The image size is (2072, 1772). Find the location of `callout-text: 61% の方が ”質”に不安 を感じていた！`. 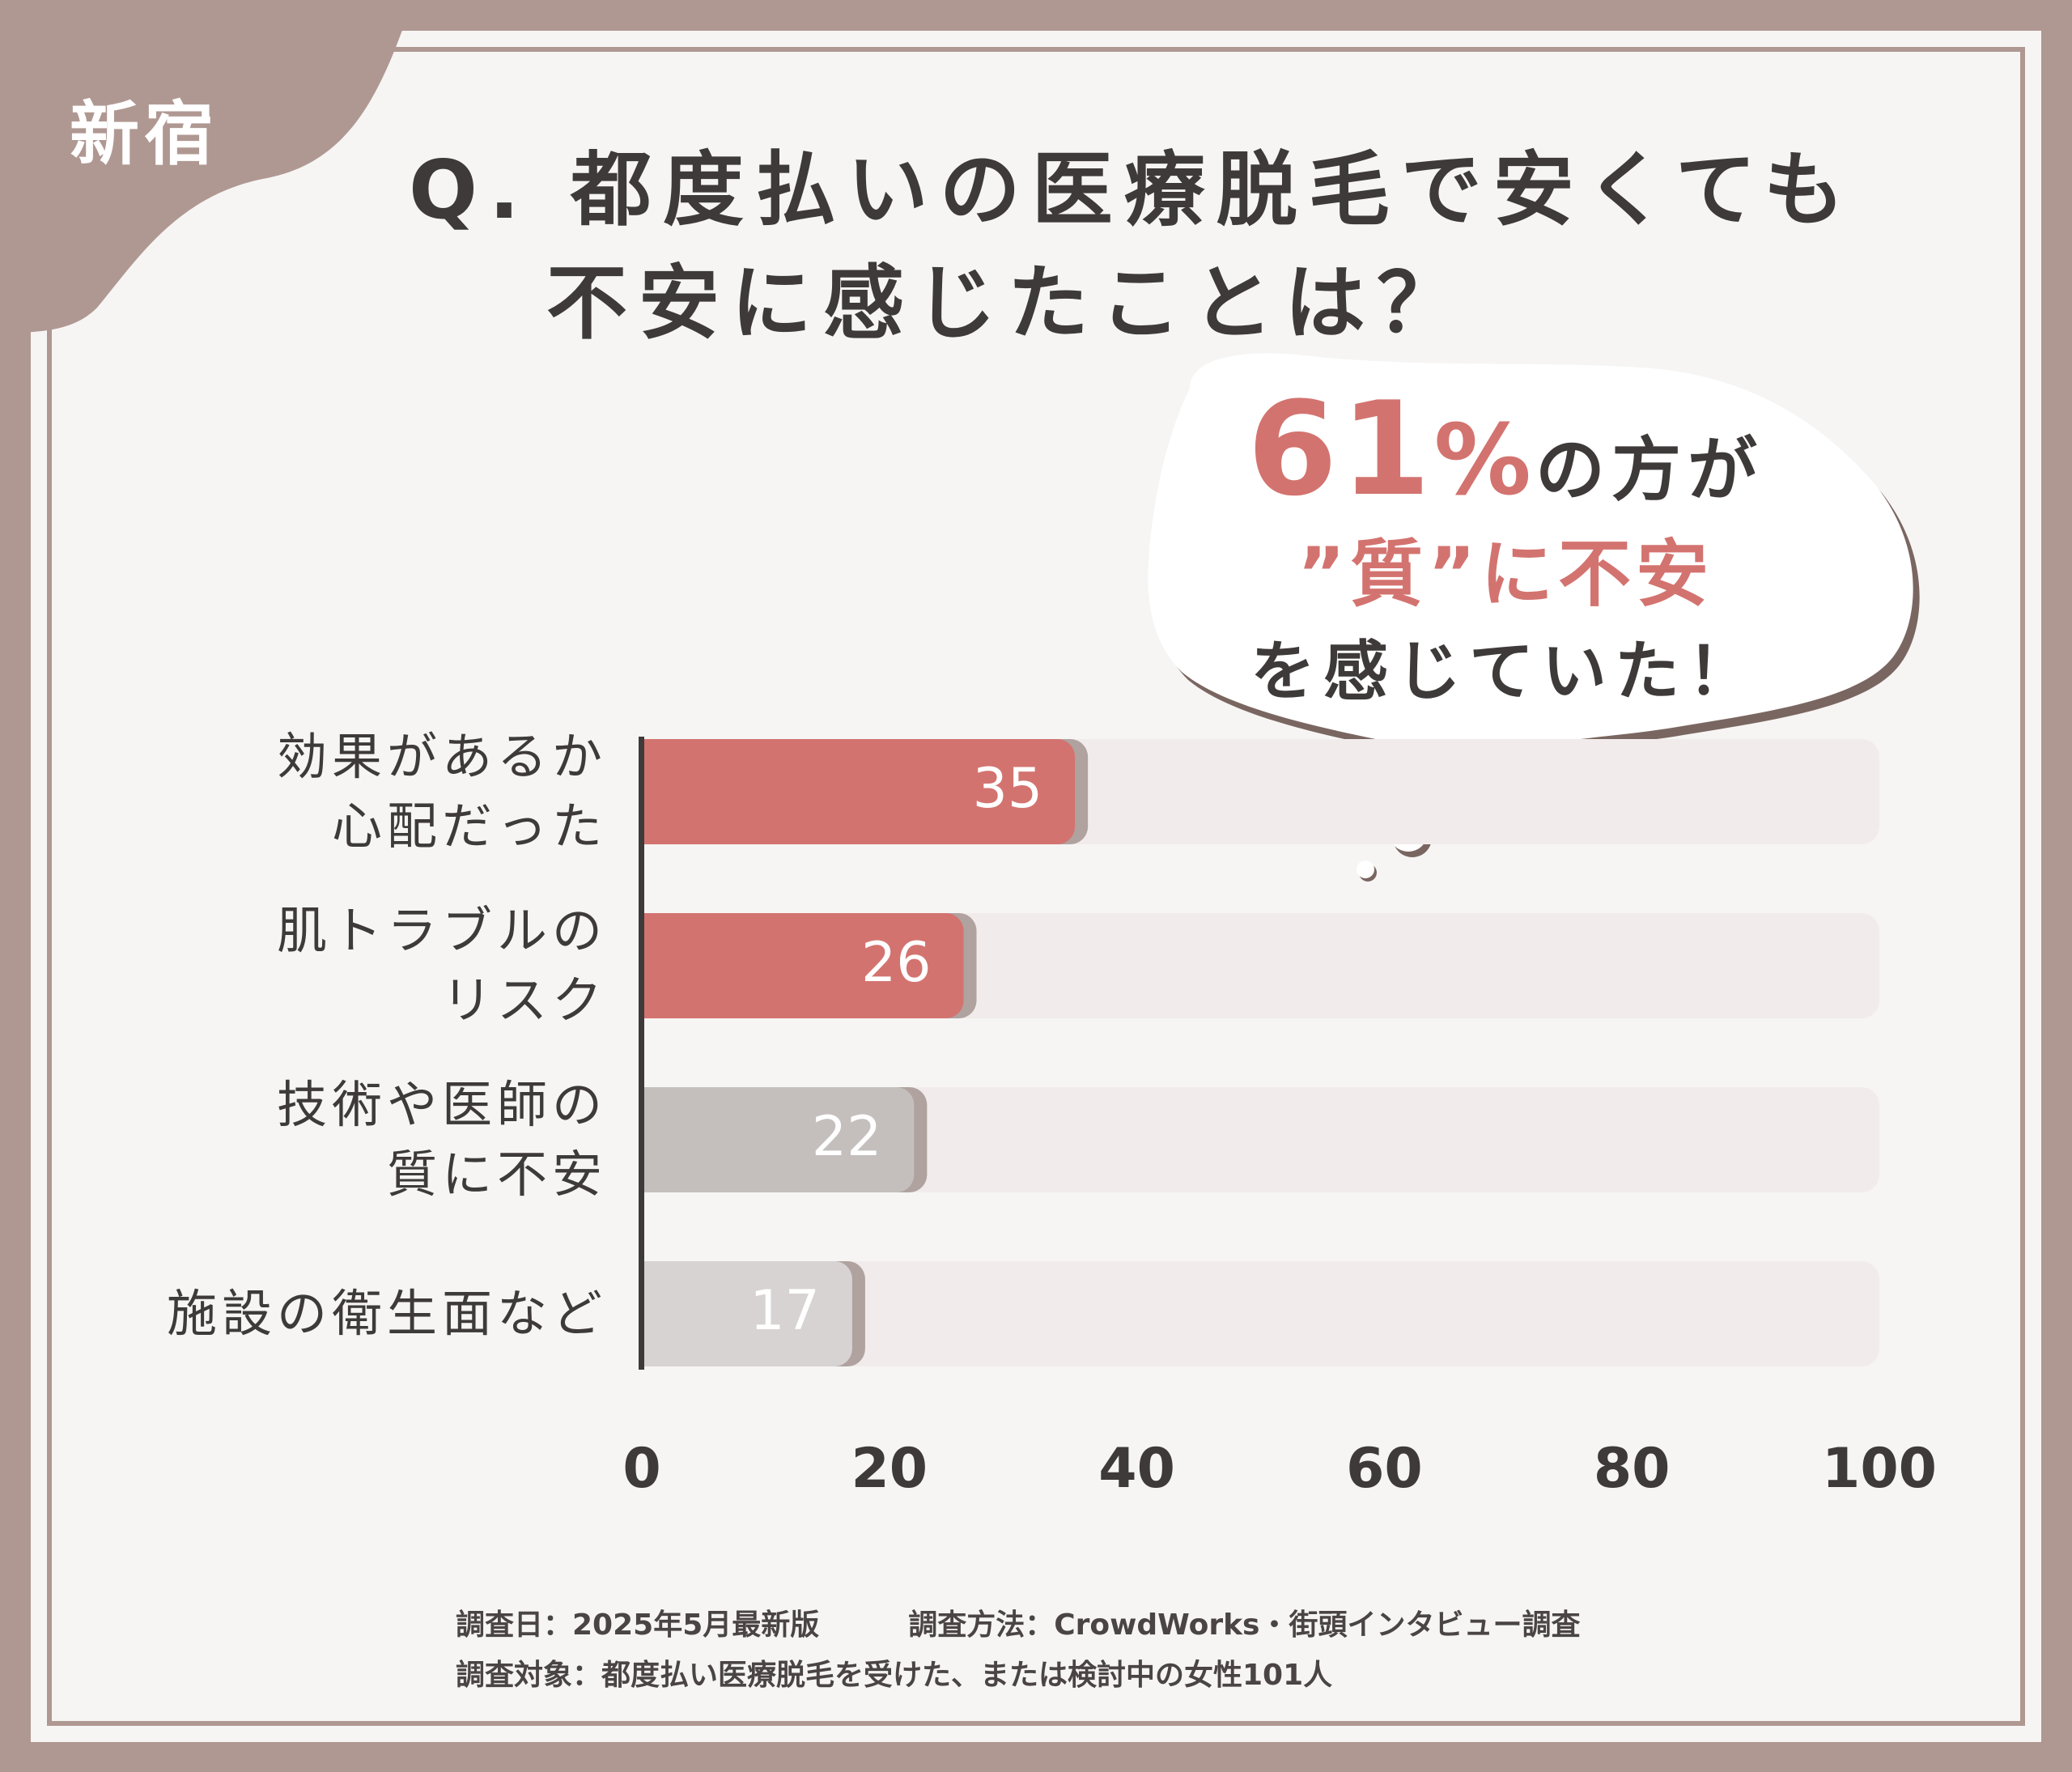

callout-text: 61% の方が ”質”に不安 を感じていた！ is located at coordinates (1505, 546).